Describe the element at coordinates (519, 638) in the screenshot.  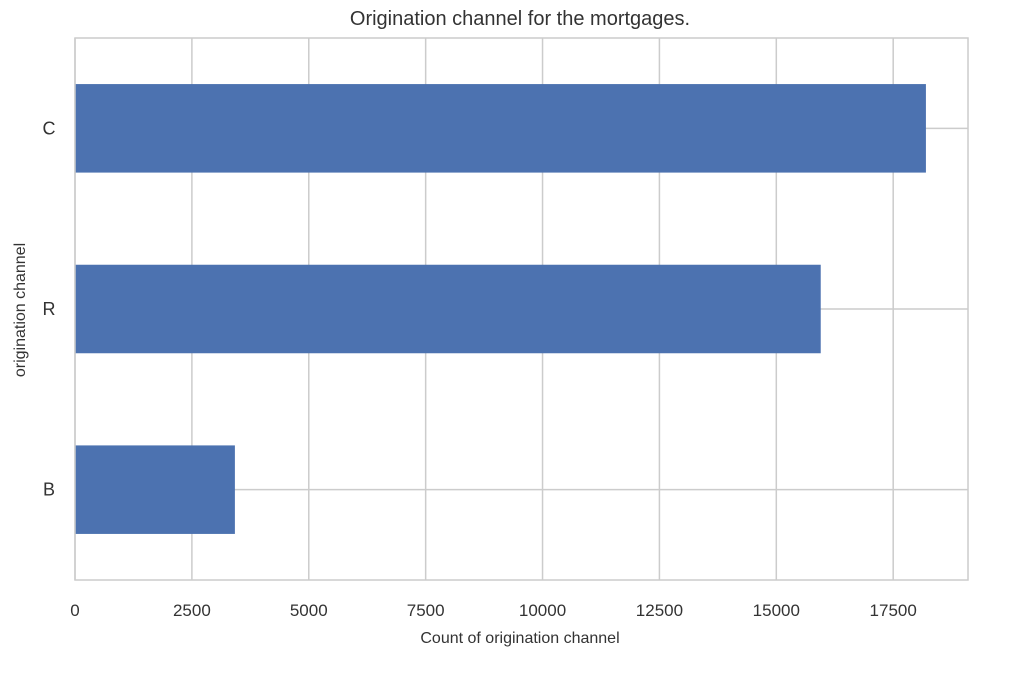
I see `x-axis-label: Count of origination channel` at that location.